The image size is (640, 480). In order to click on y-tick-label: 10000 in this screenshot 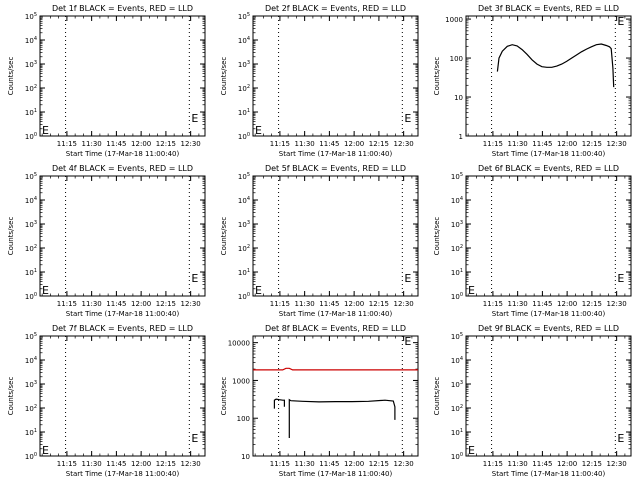, I will do `click(239, 344)`.